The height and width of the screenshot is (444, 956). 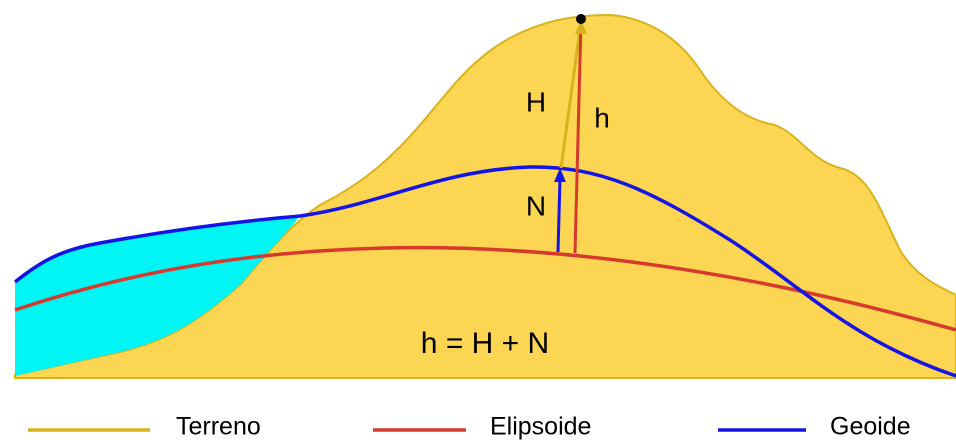 I want to click on sea, so click(x=157, y=296).